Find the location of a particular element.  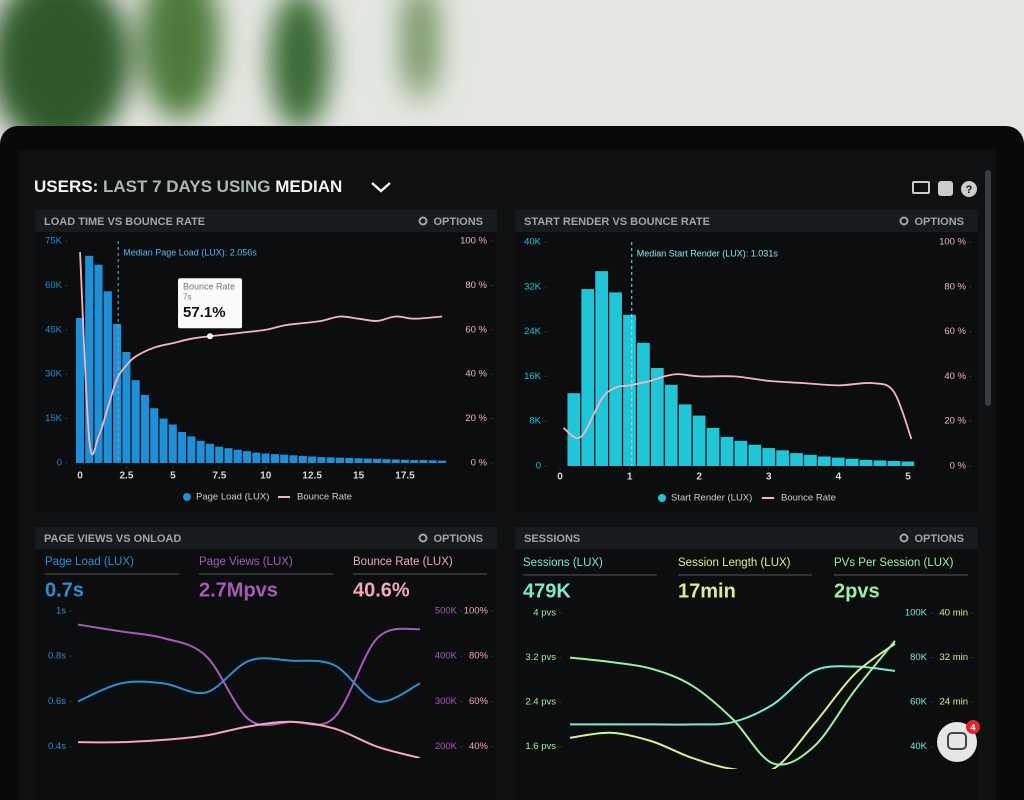

y-tick-label: 0.8s is located at coordinates (57, 656).